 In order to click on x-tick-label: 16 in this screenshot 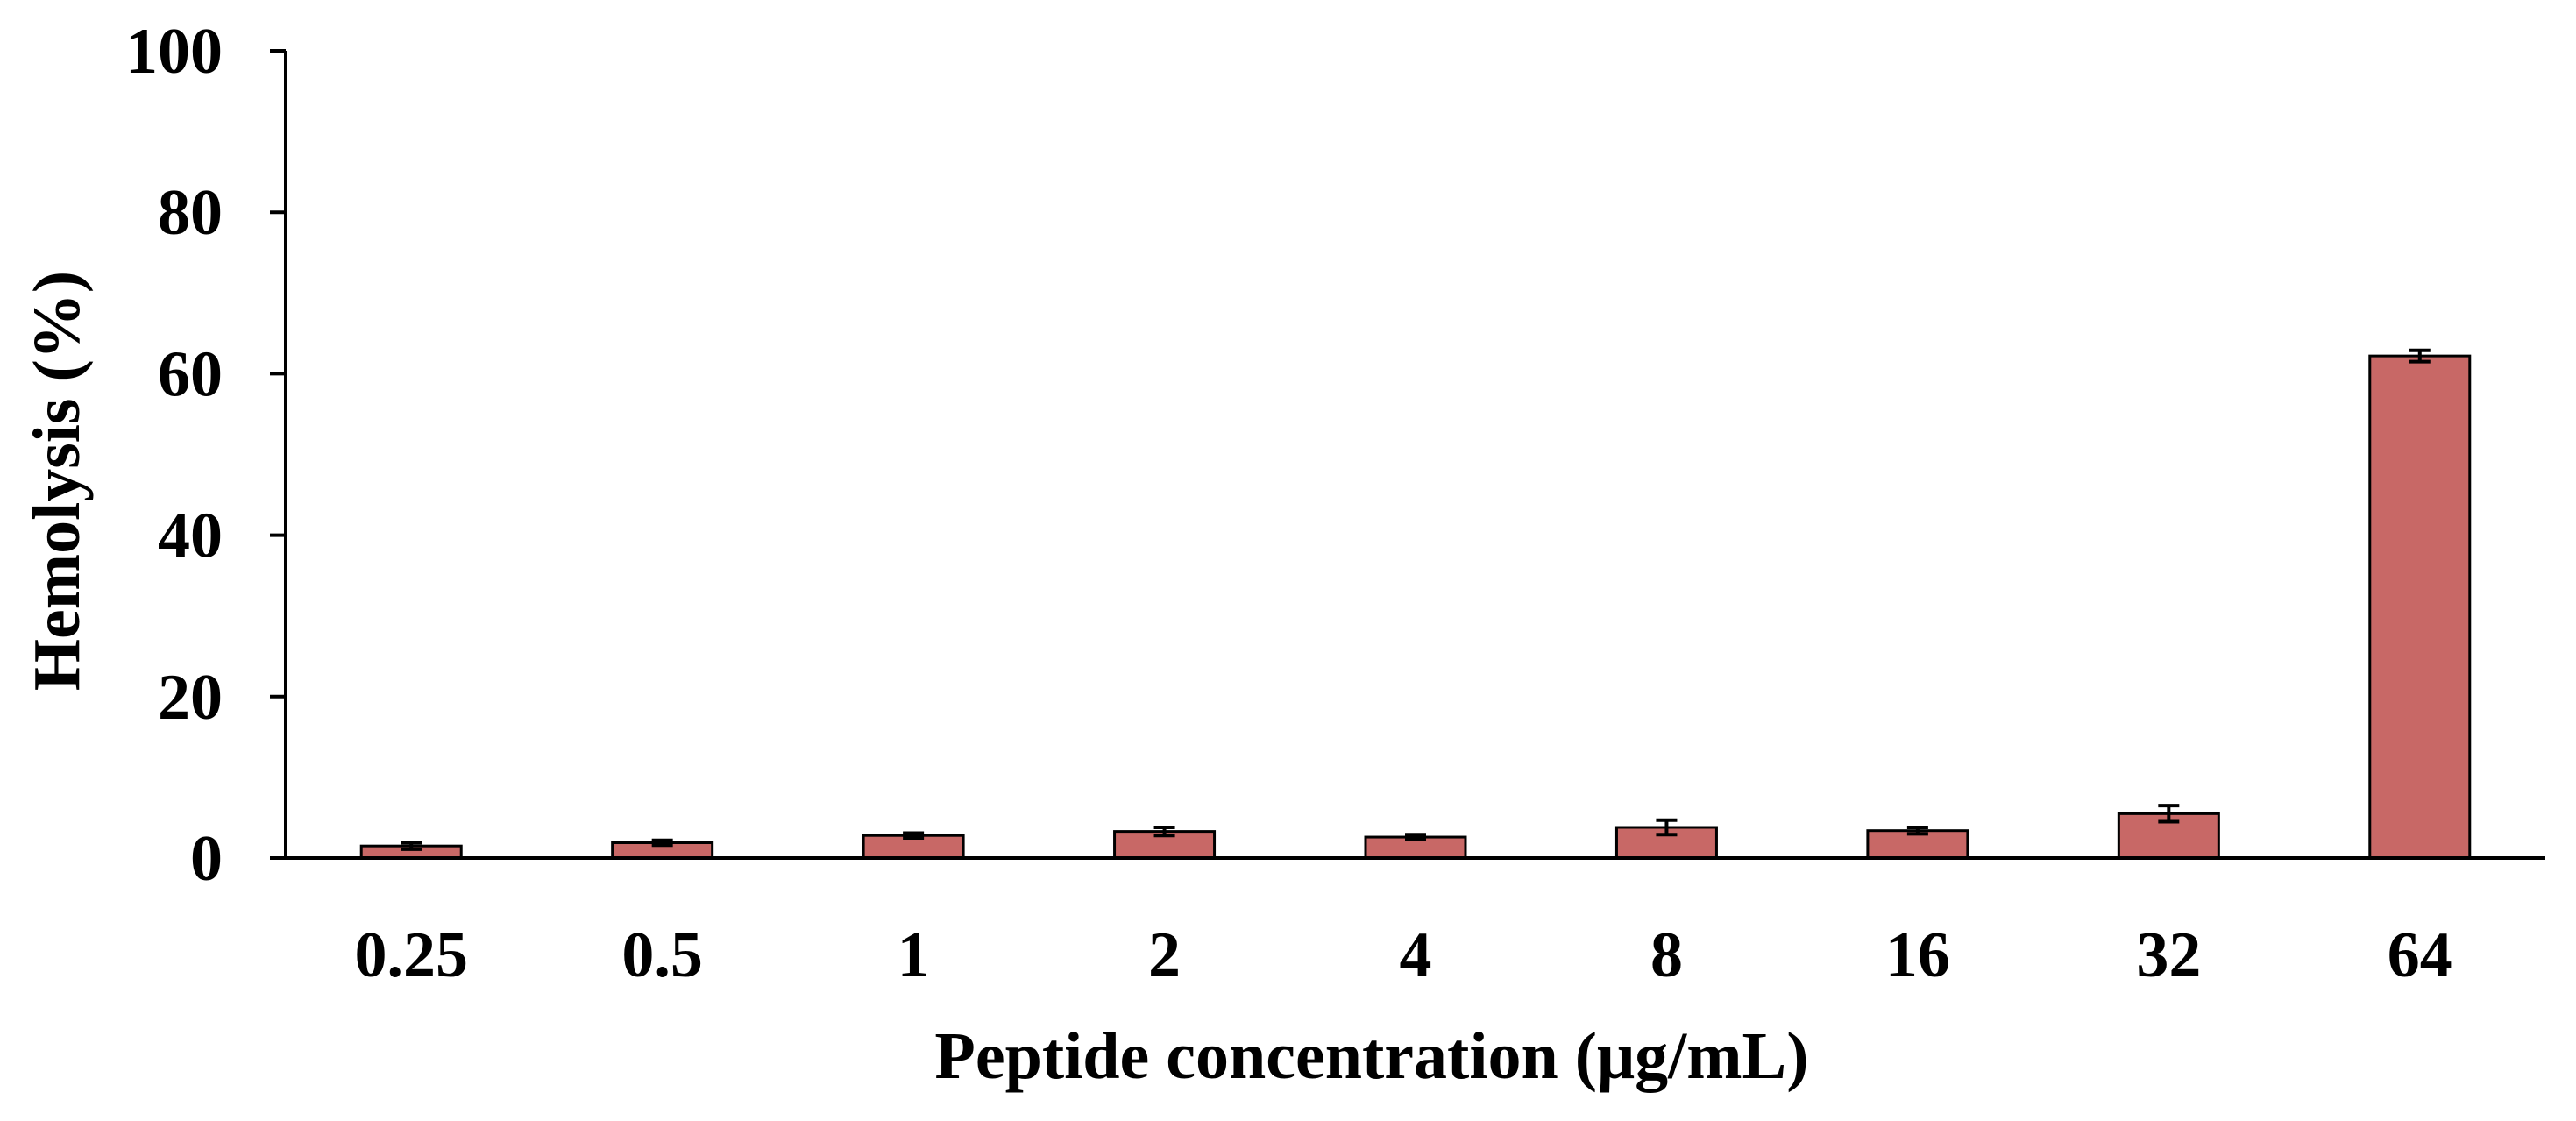, I will do `click(1917, 955)`.